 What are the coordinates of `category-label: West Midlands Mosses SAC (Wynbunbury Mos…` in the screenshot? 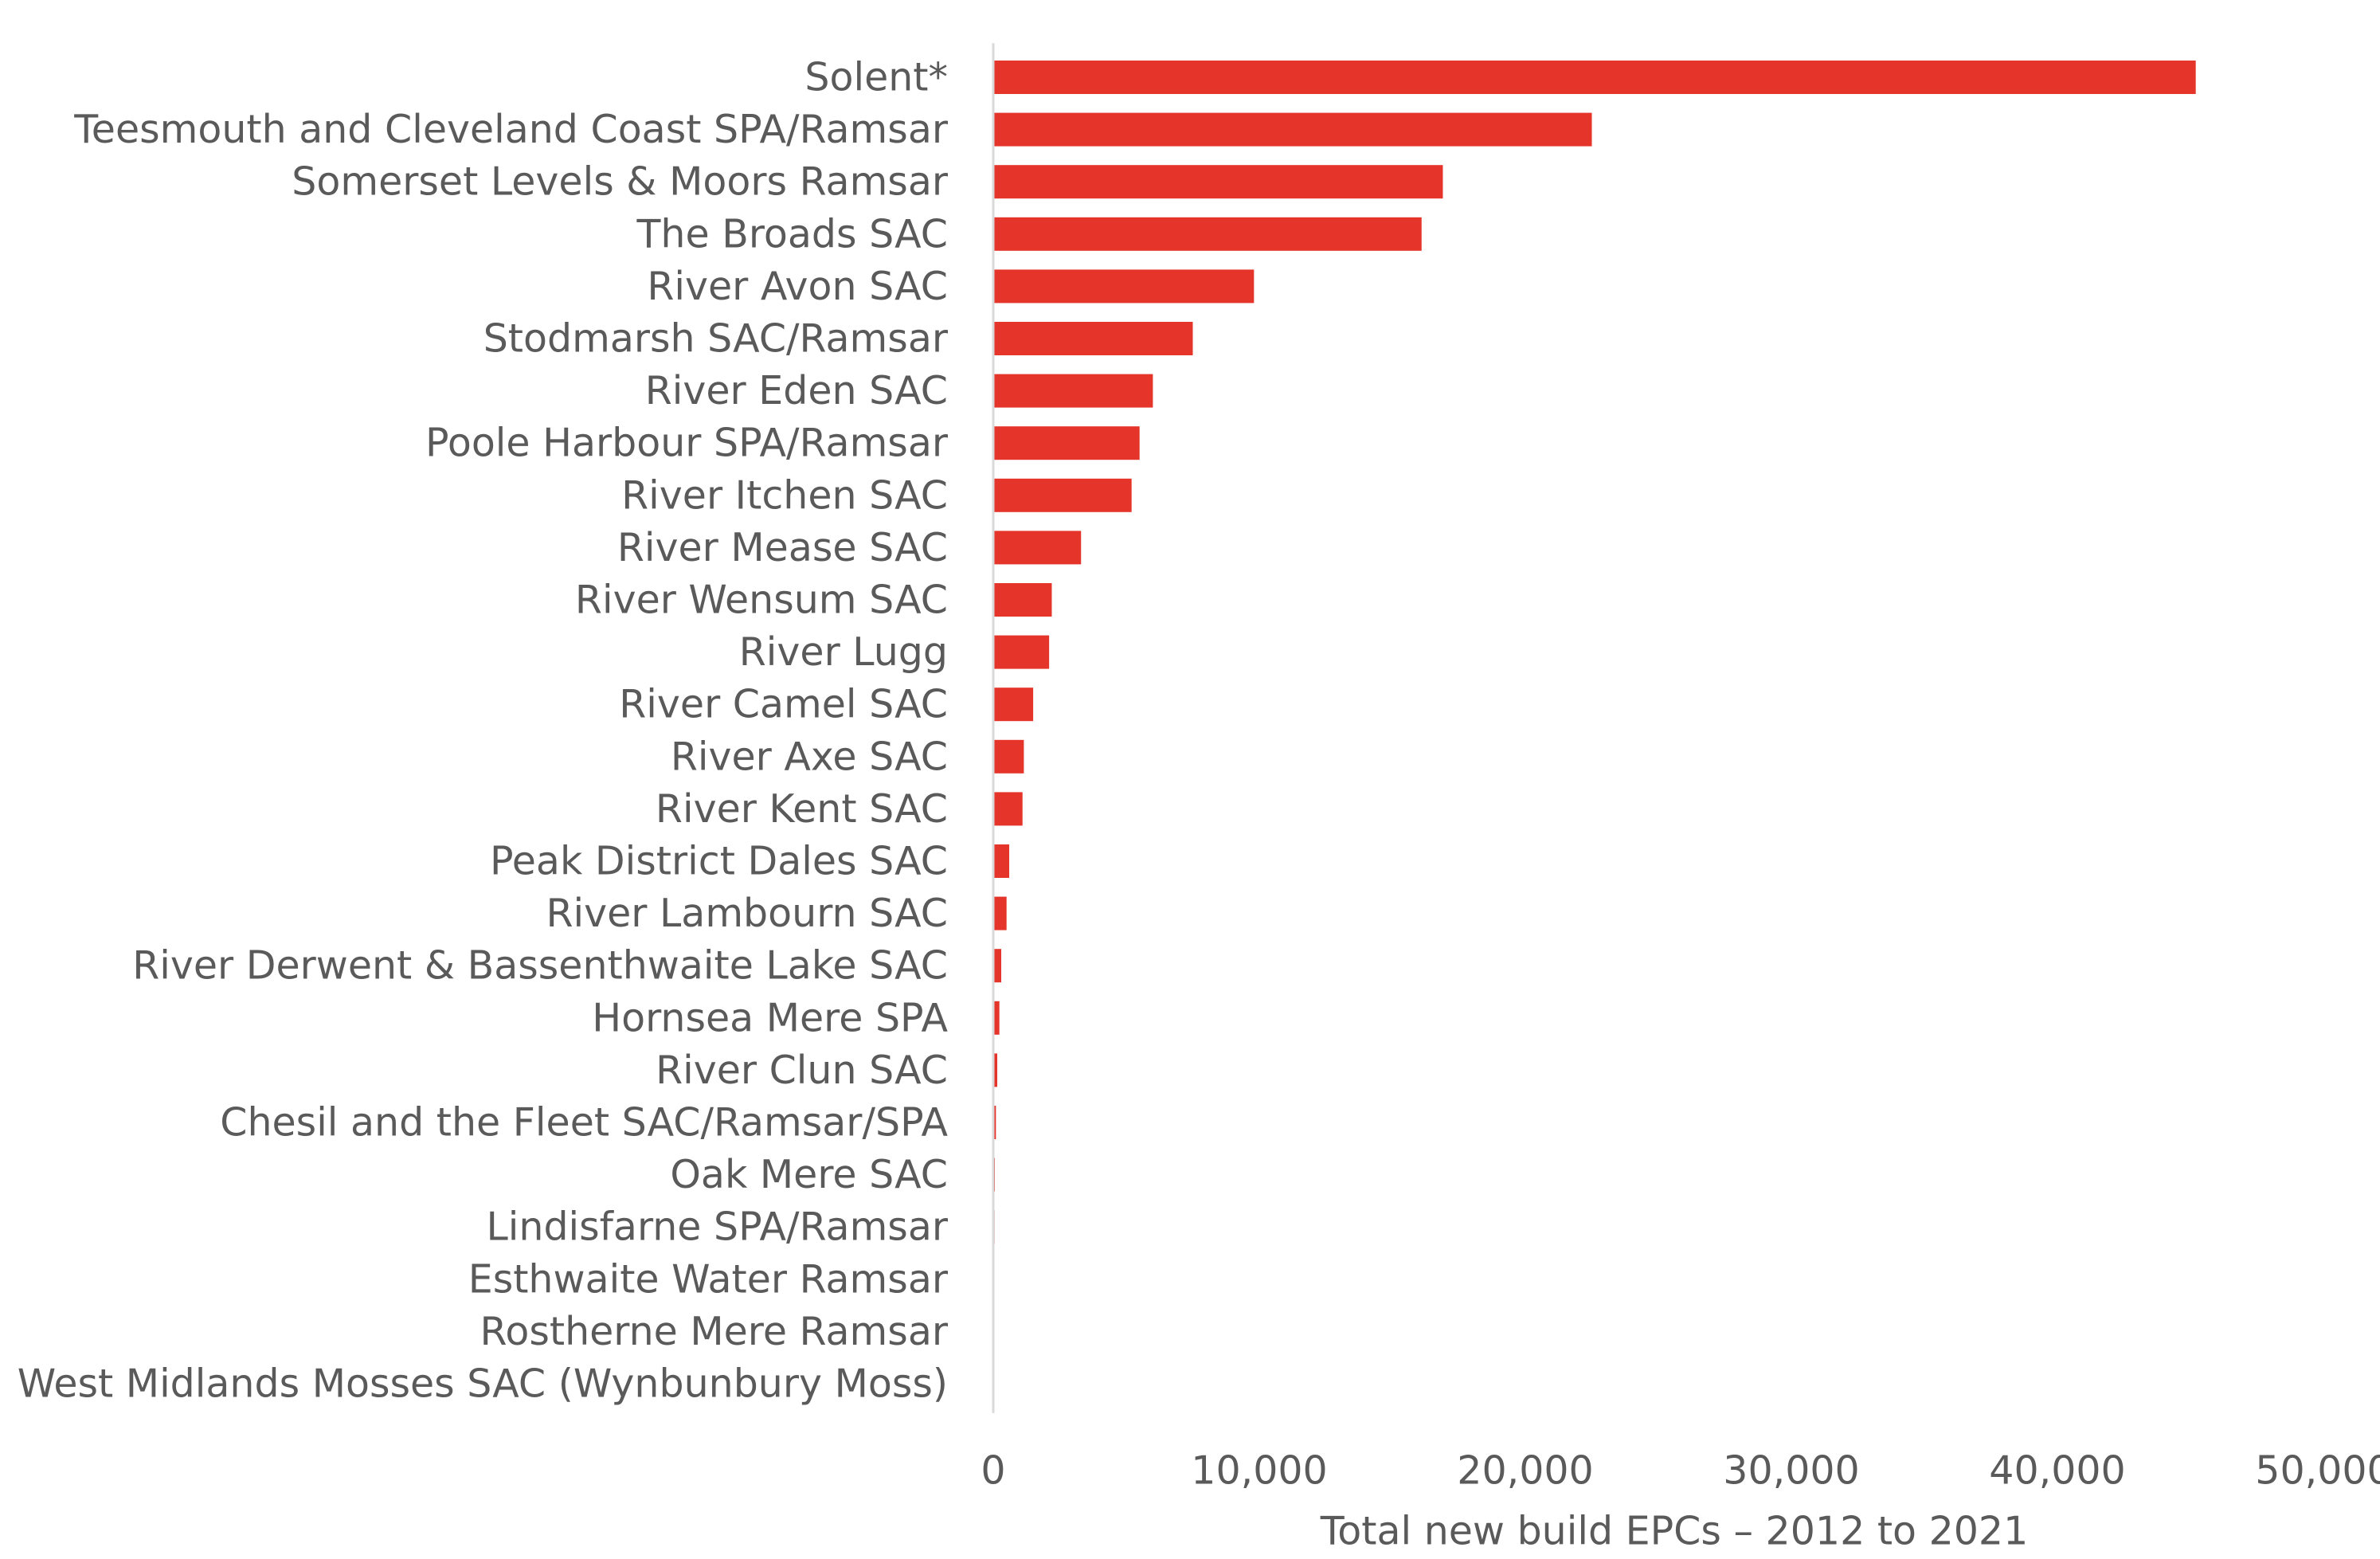 It's located at (483, 1384).